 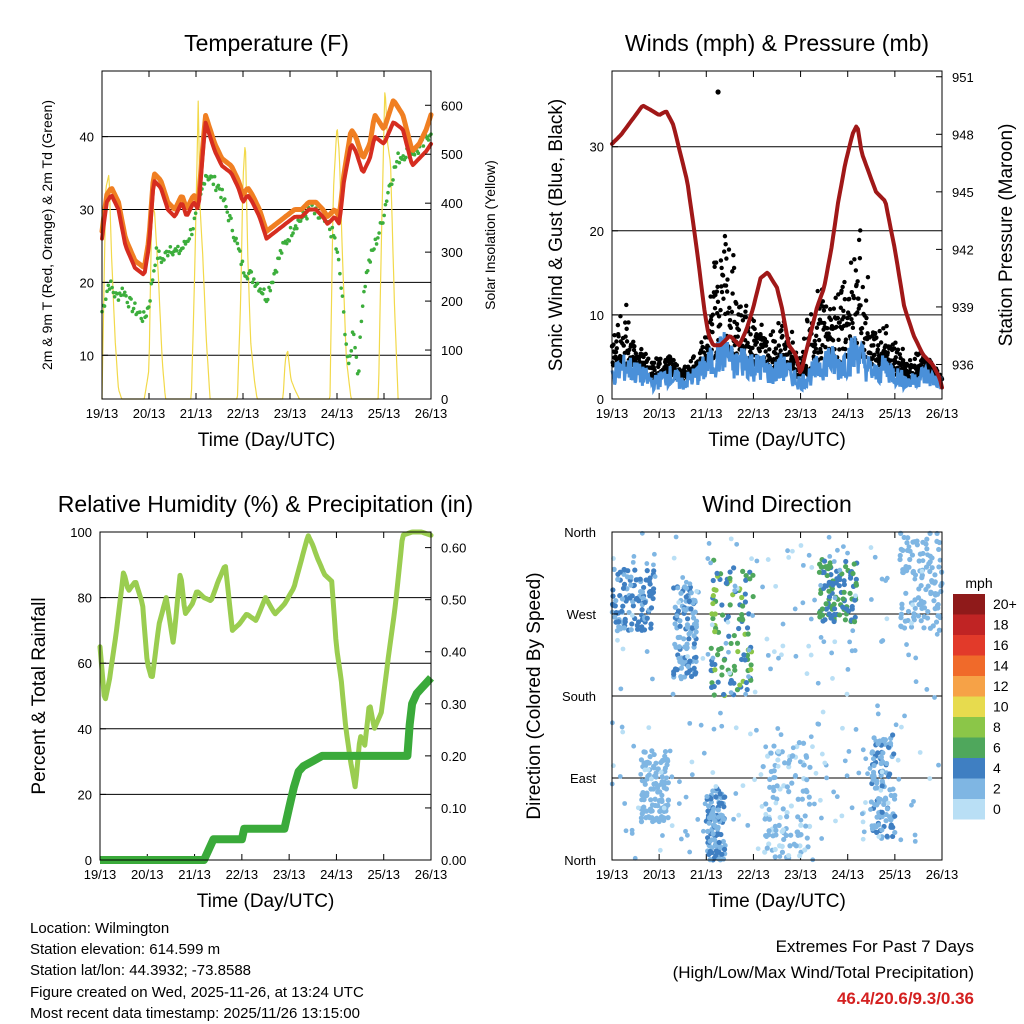 What do you see at coordinates (969, 768) in the screenshot?
I see `legend-swatch` at bounding box center [969, 768].